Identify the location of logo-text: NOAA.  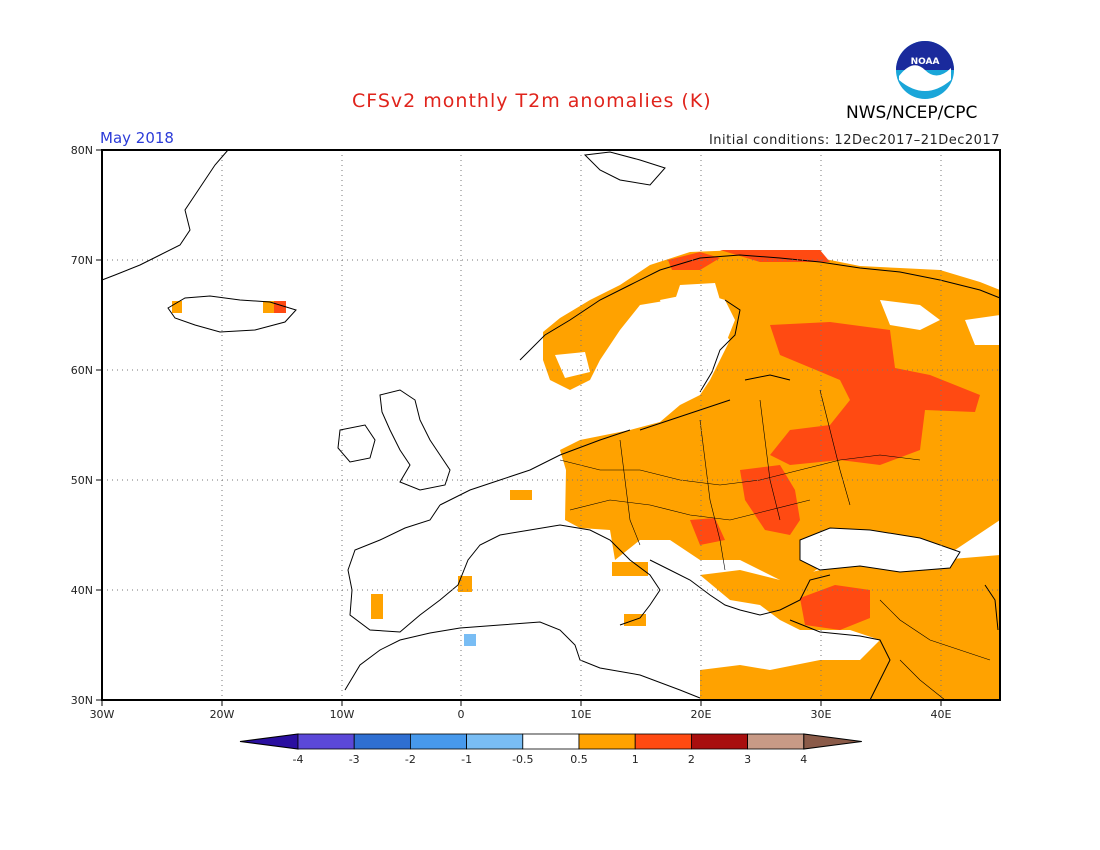
(925, 62).